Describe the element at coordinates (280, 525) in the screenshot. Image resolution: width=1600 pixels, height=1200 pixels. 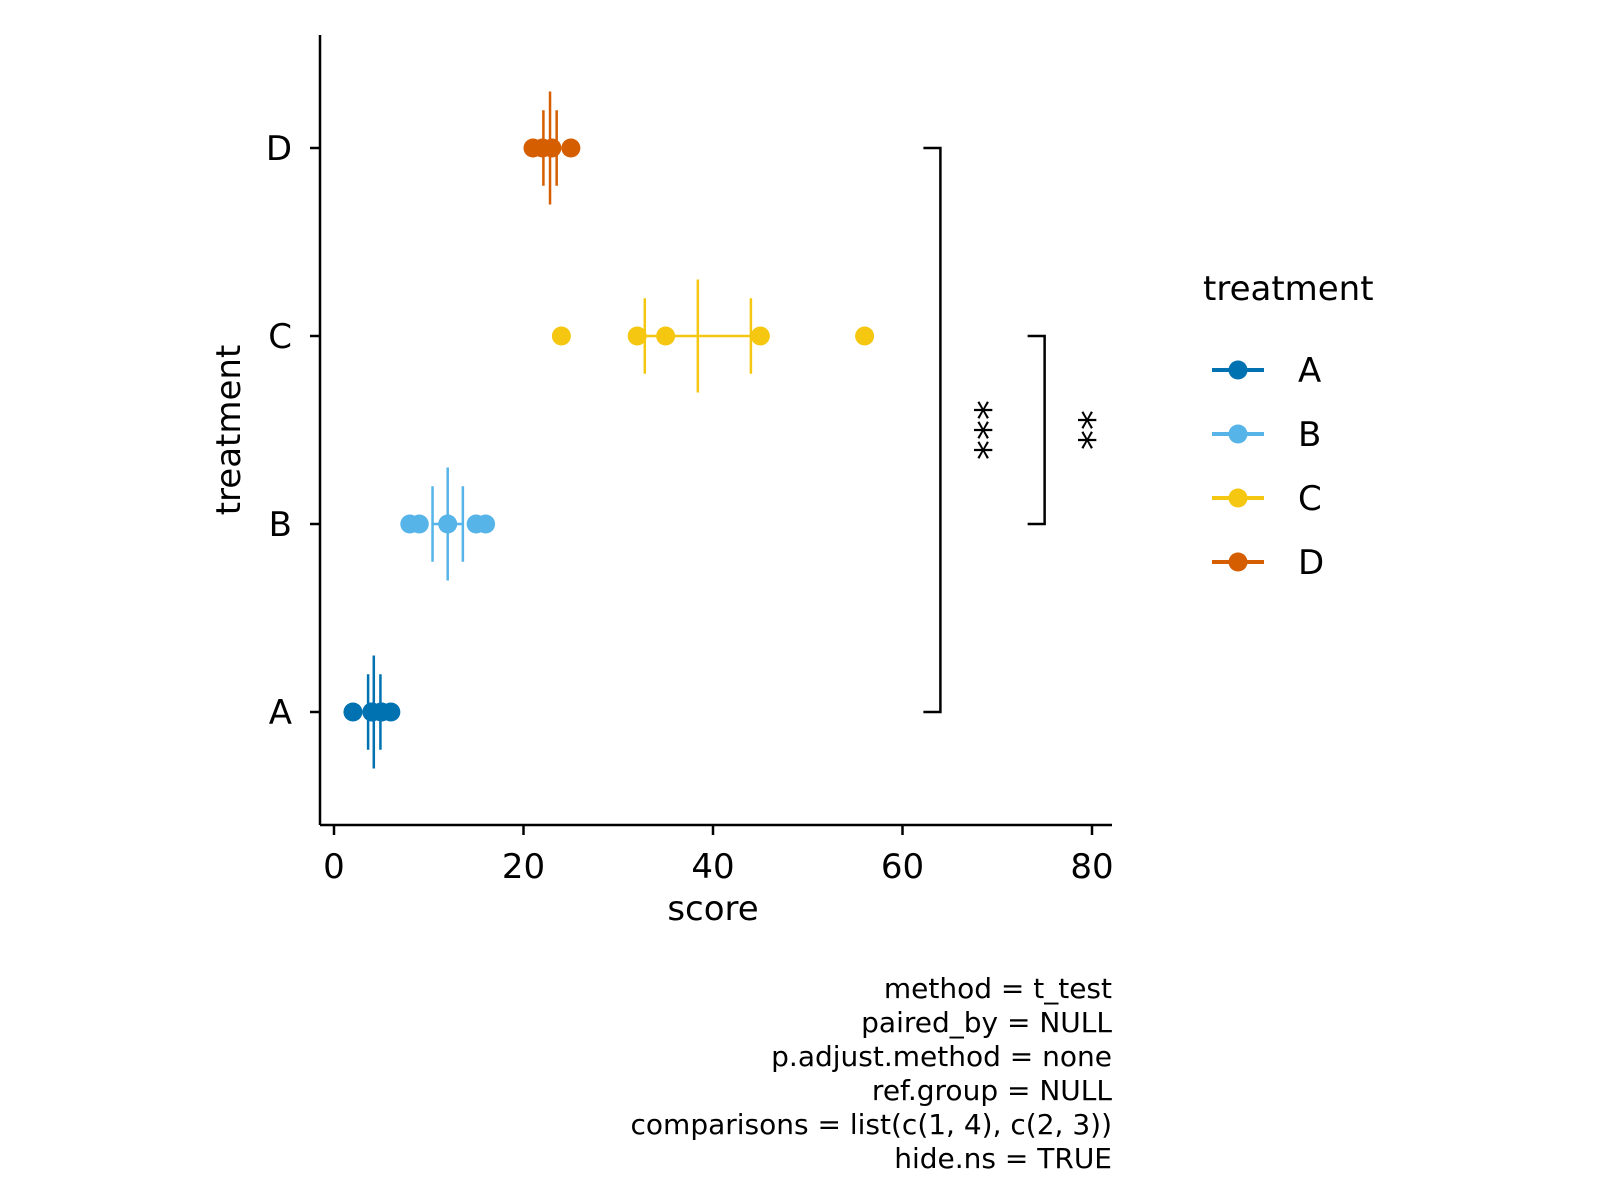
I see `y-tick-label: B` at that location.